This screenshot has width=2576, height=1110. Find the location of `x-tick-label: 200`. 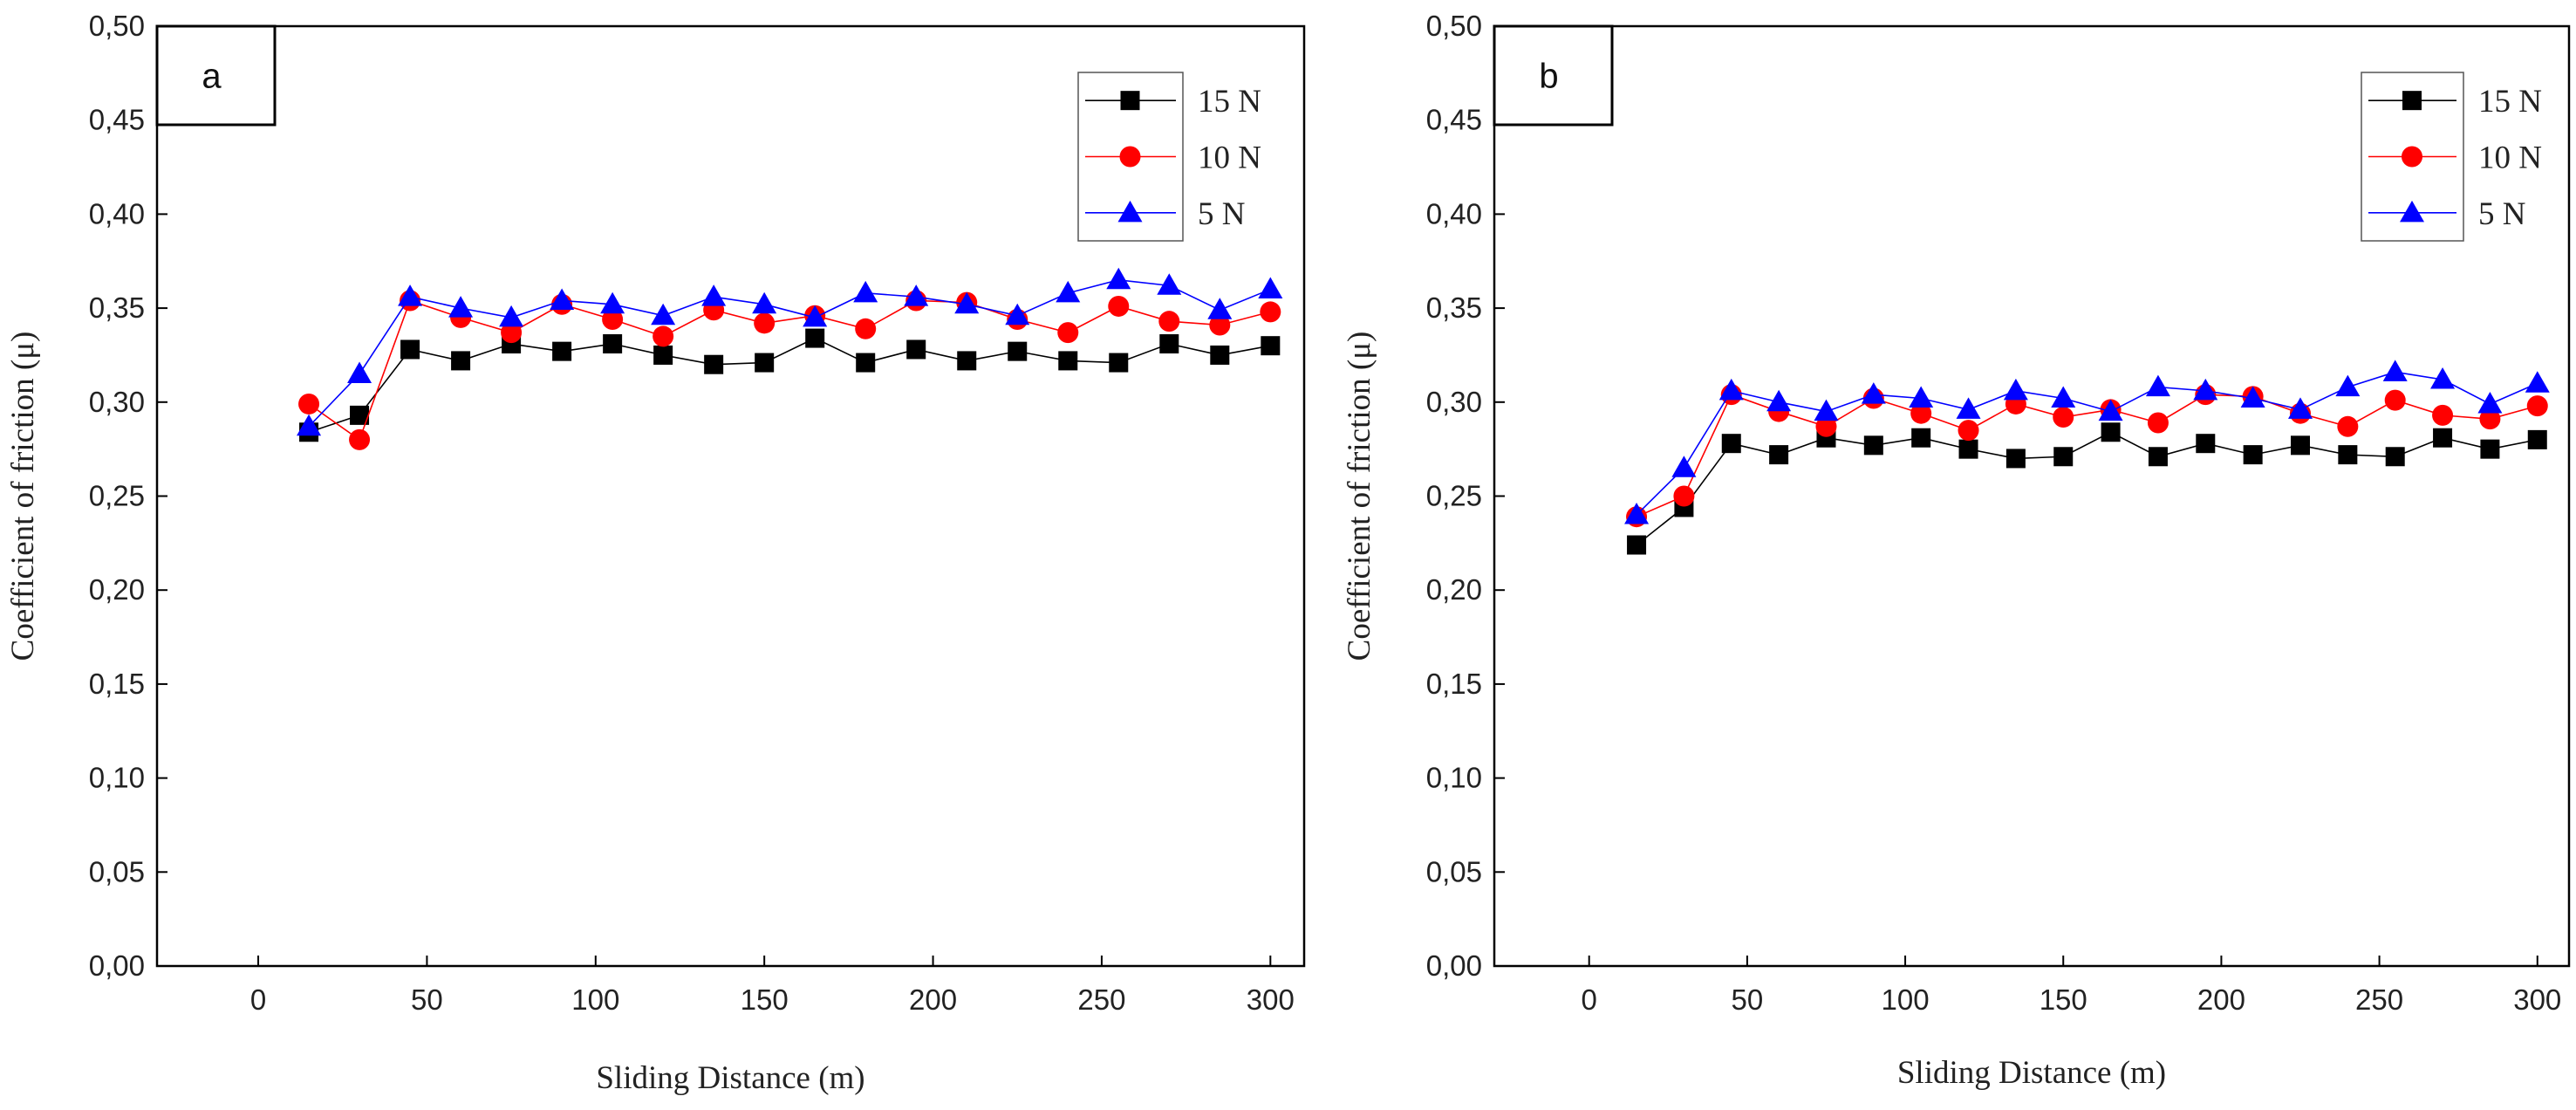

x-tick-label: 200 is located at coordinates (2221, 999).